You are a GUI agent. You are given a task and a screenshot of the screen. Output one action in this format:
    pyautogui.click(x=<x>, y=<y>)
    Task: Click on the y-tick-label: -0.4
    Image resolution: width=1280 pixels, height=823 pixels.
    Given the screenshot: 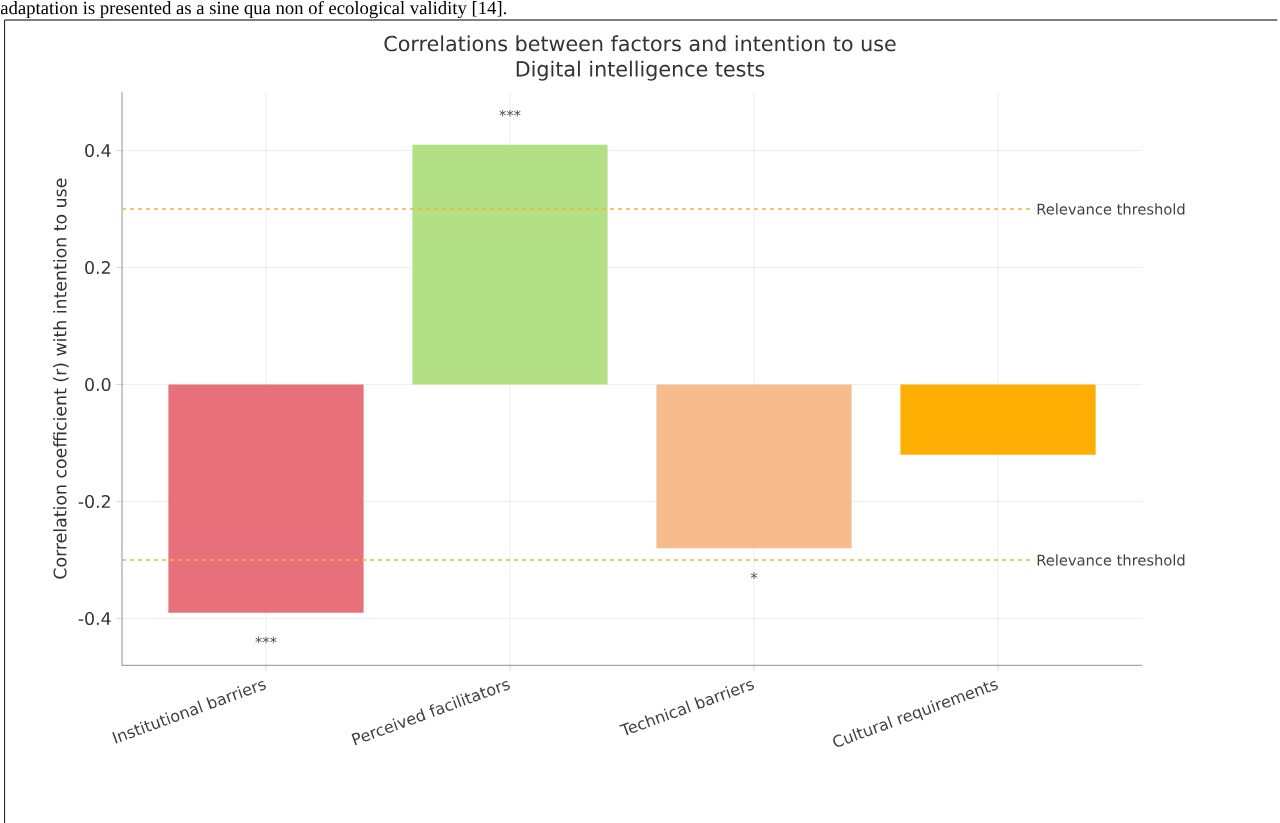 What is the action you would take?
    pyautogui.click(x=94, y=618)
    